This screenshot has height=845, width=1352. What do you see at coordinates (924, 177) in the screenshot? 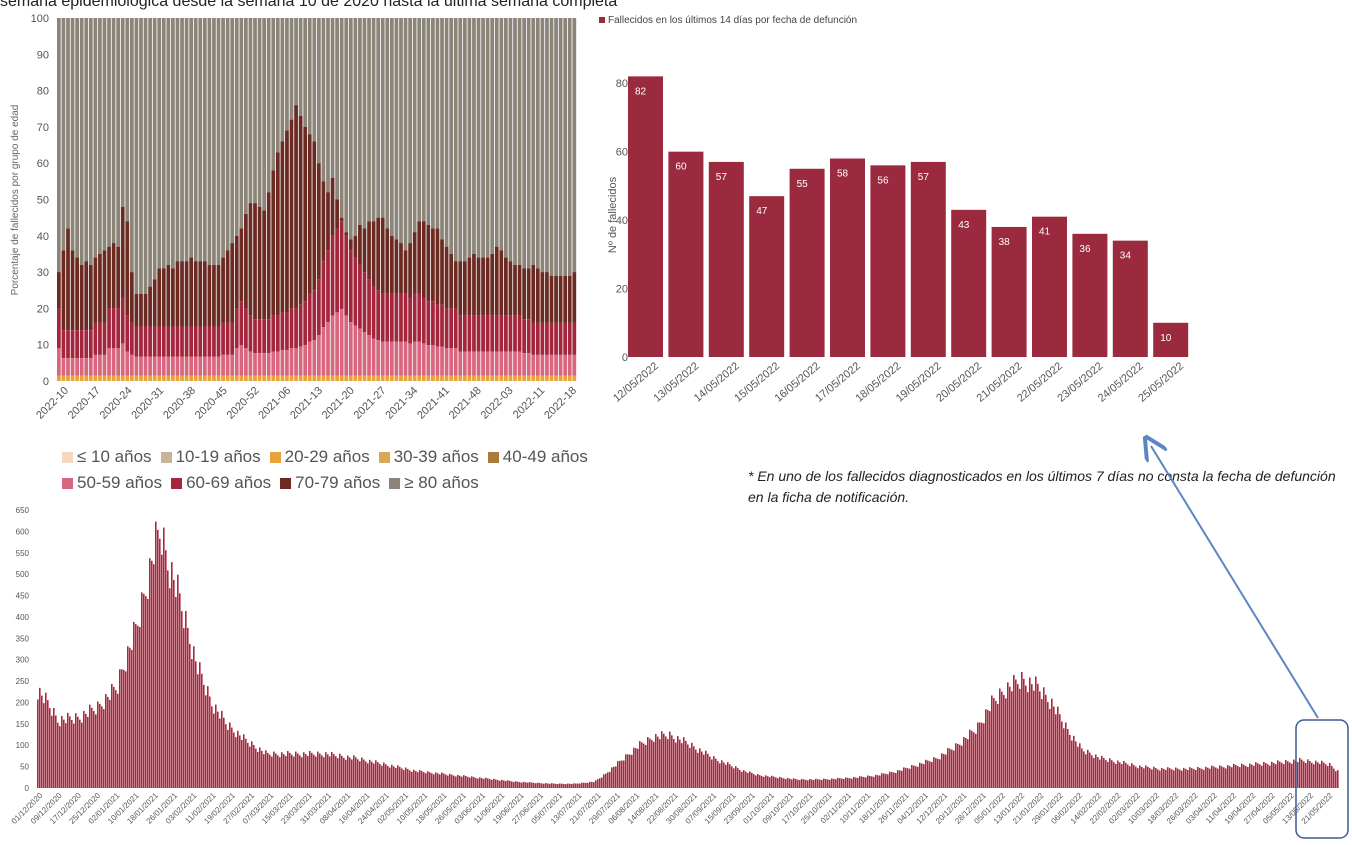
I see `d14-bar-label: 57` at bounding box center [924, 177].